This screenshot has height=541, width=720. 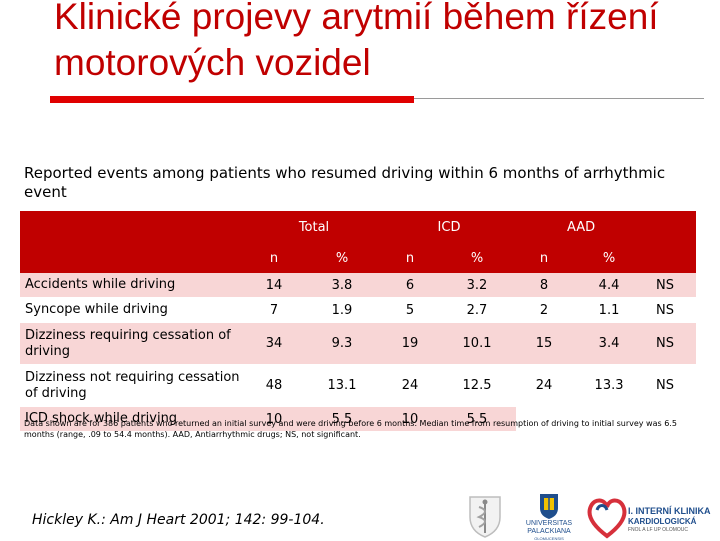 What do you see at coordinates (544, 385) in the screenshot?
I see `cell-aad-n: 24` at bounding box center [544, 385].